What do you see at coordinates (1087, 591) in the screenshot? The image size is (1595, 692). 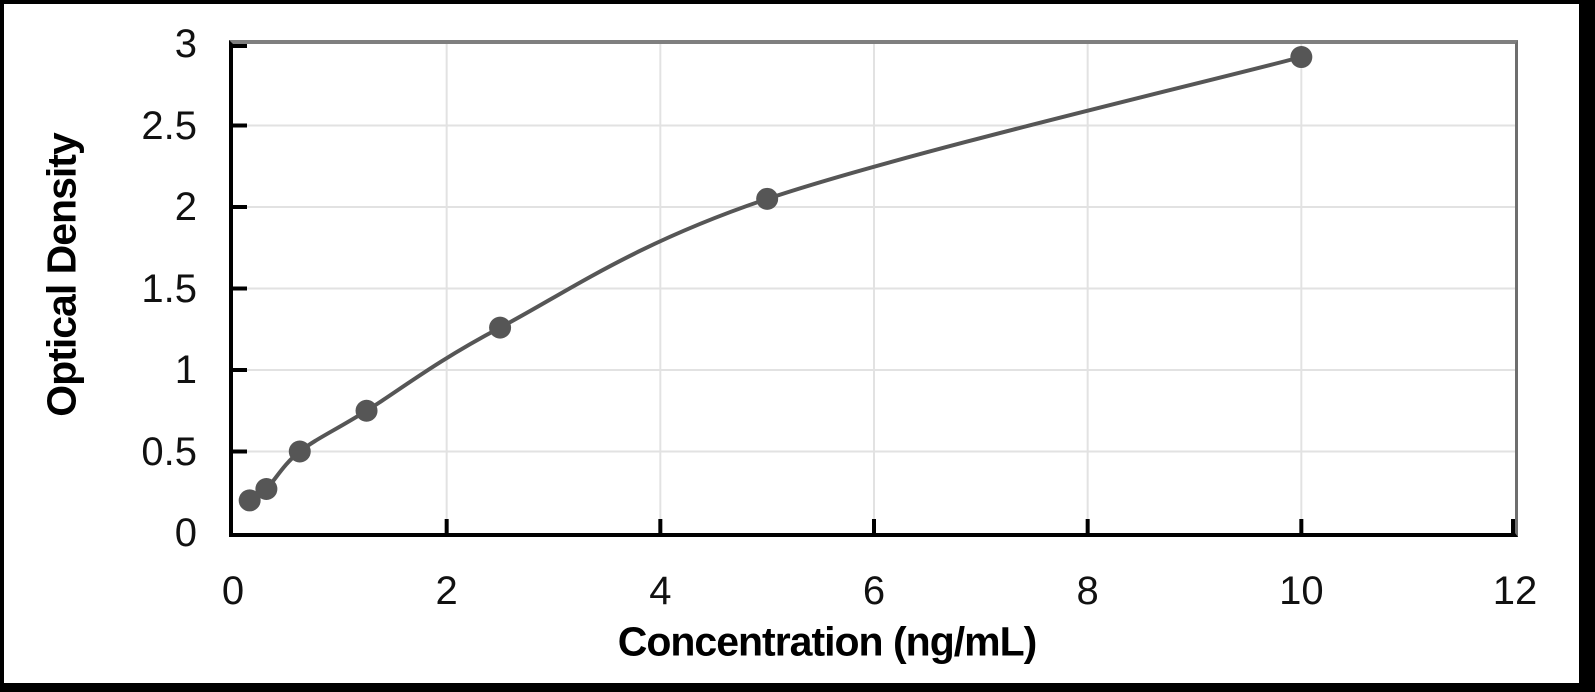 I see `x-tick-label: 8` at bounding box center [1087, 591].